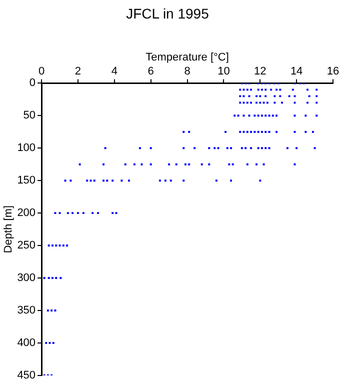 This screenshot has width=341, height=384. Describe the element at coordinates (151, 72) in the screenshot. I see `x-tick-label: 6` at that location.